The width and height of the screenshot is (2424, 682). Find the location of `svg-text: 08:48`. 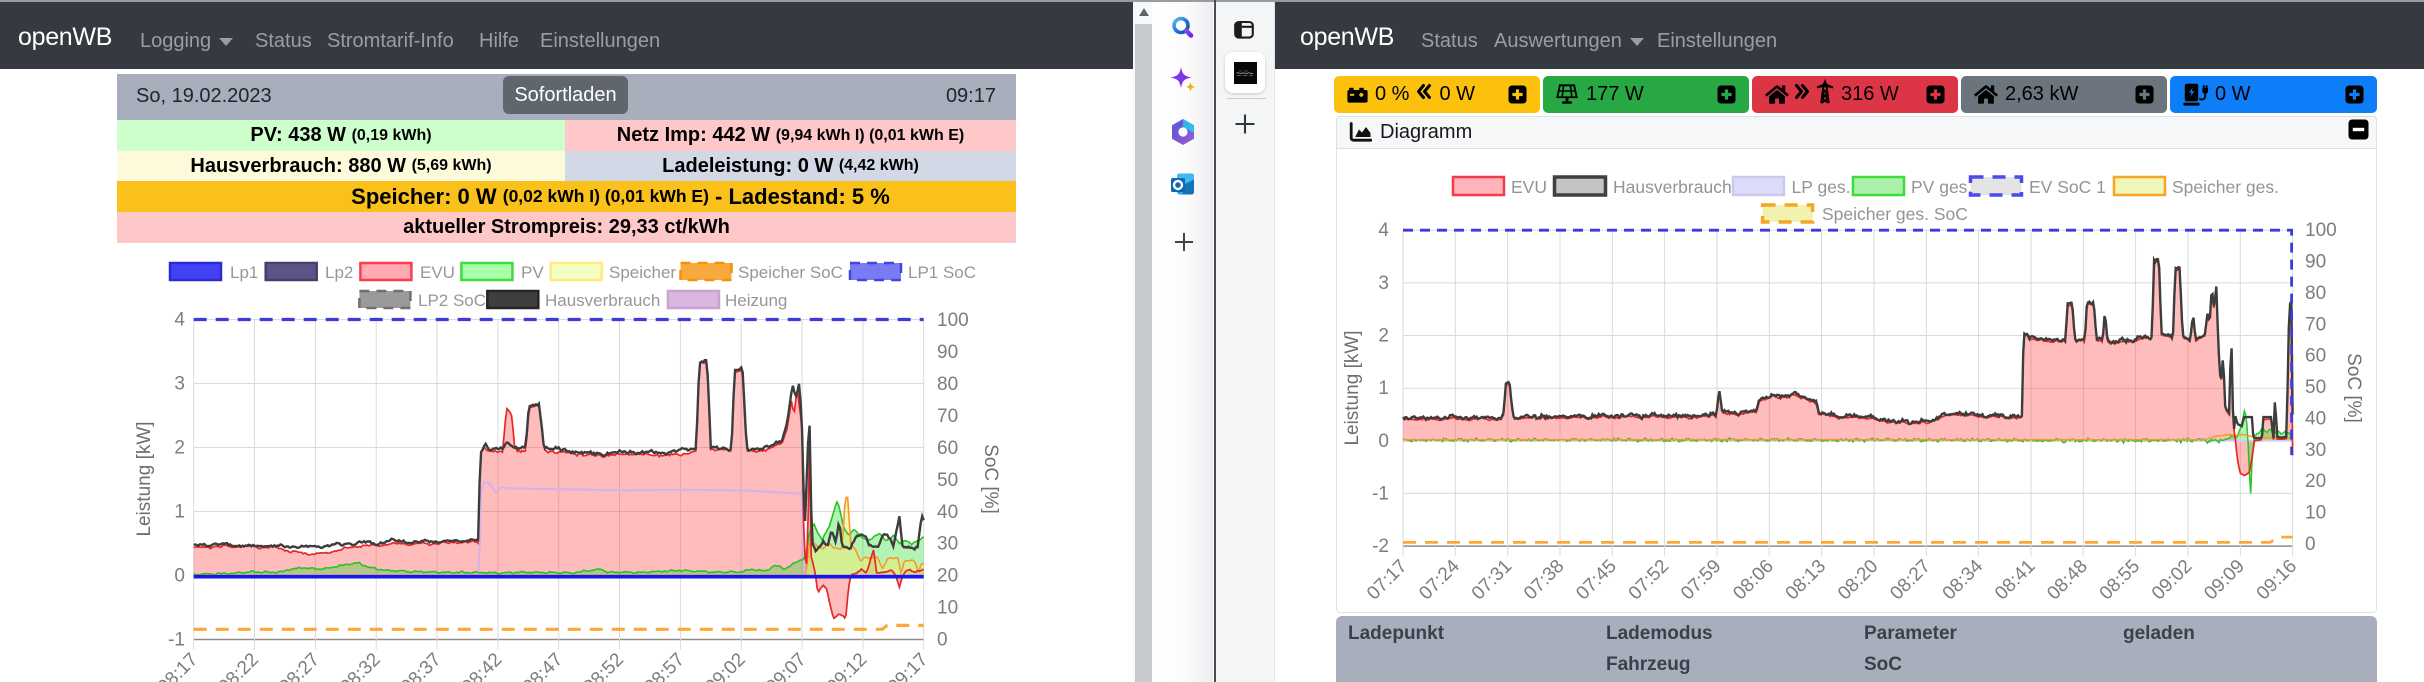

svg-text: 08:48 is located at coordinates (2067, 580).